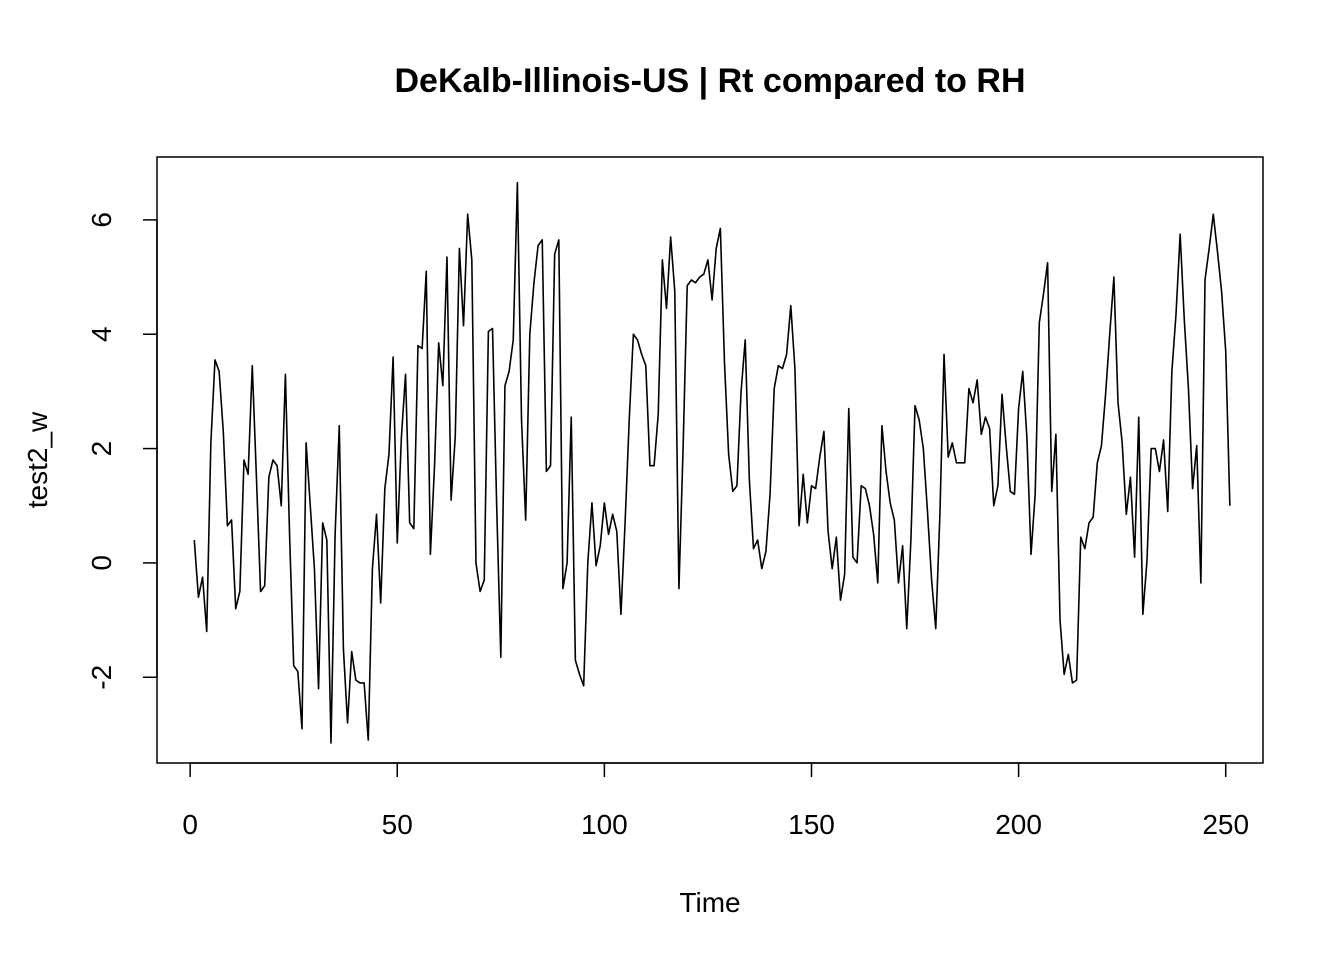  Describe the element at coordinates (101, 334) in the screenshot. I see `y-tick-label: 4` at that location.